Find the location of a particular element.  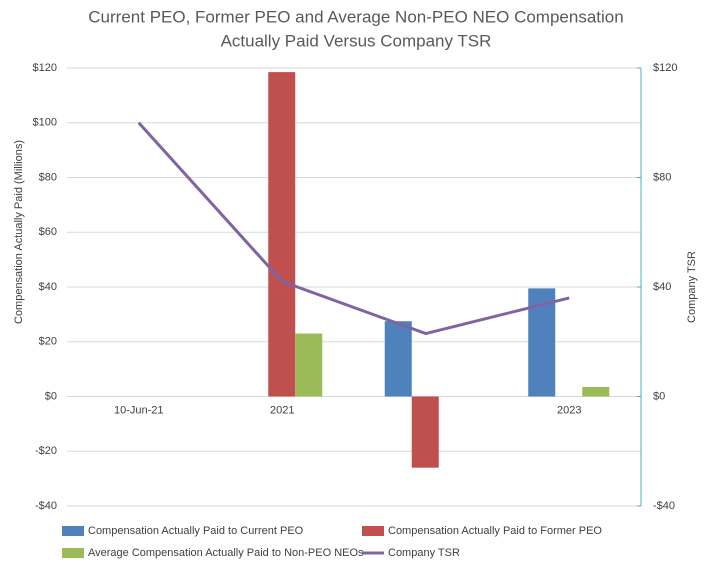

y2-tick-label: $0 is located at coordinates (659, 396).